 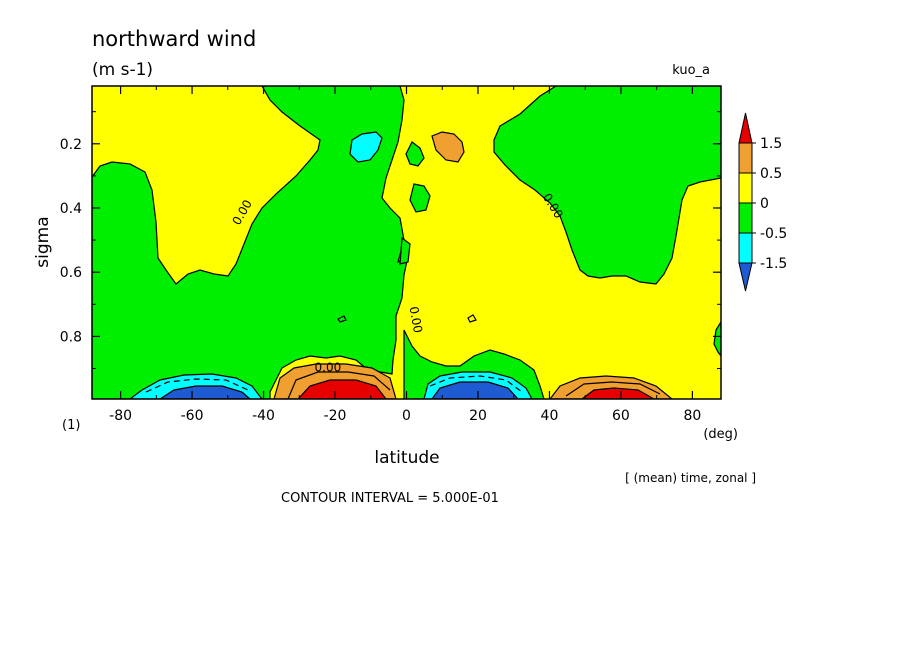 I want to click on colorbar-label: -1.5, so click(x=773, y=264).